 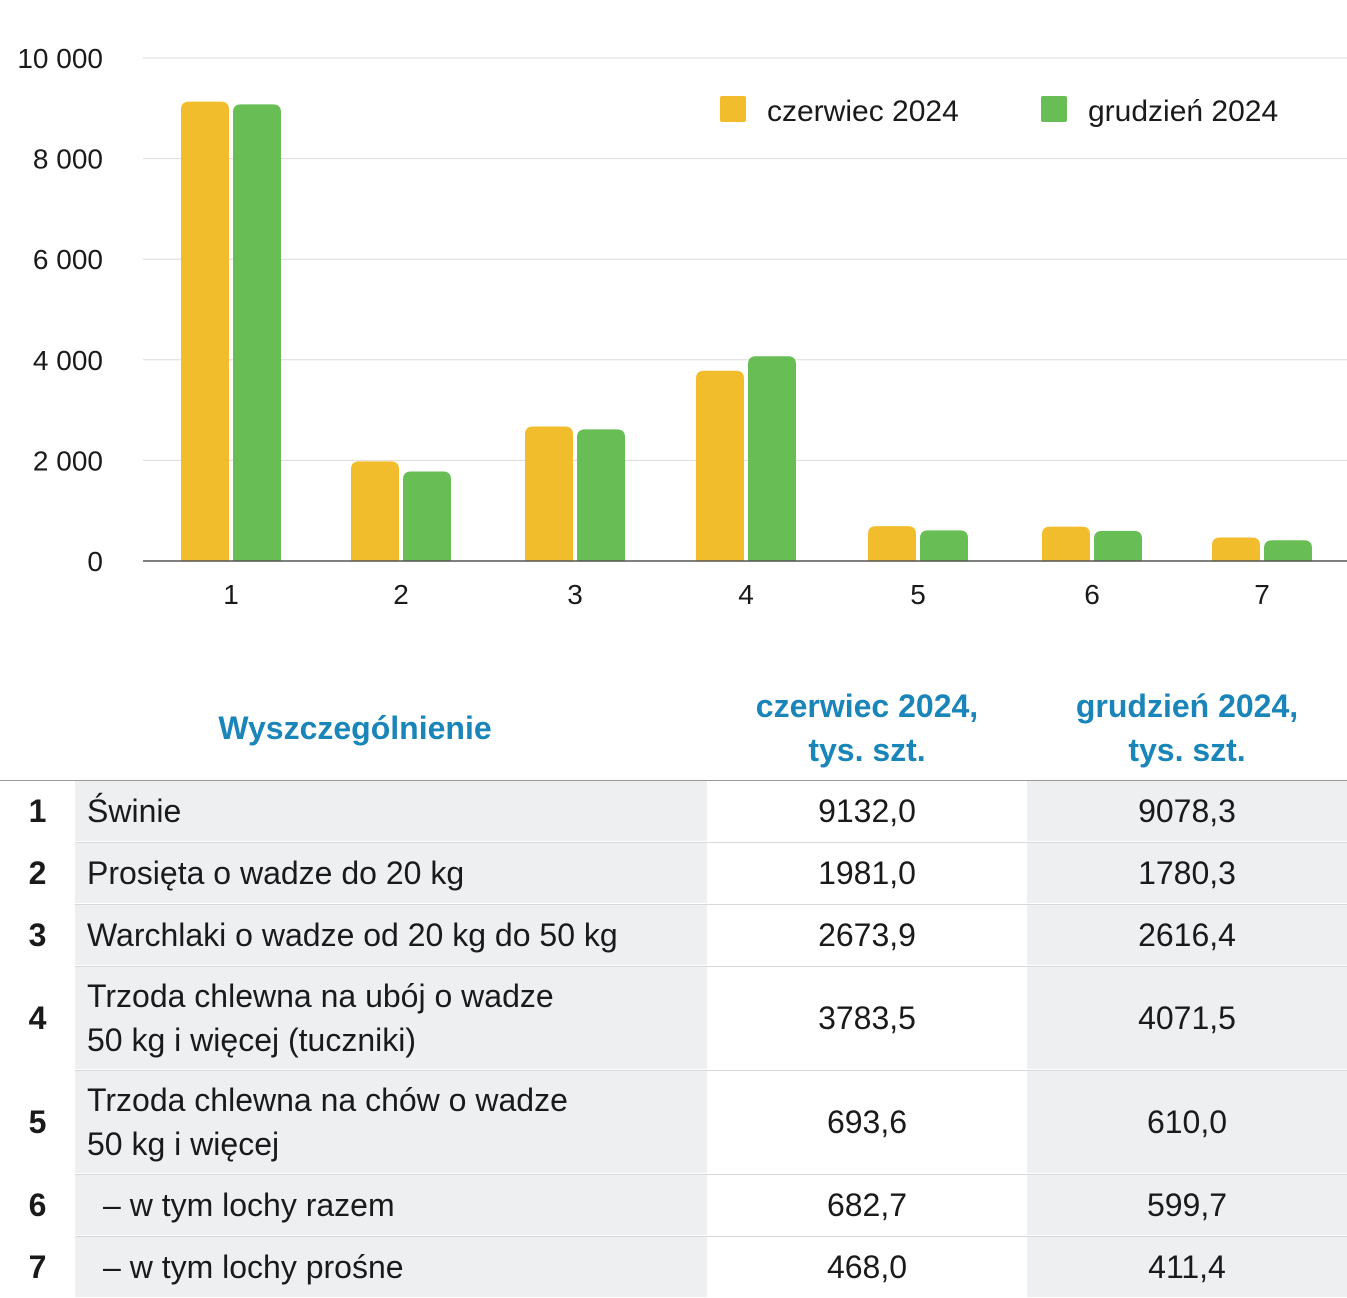 I want to click on x-tick-label: 7, so click(x=1262, y=594).